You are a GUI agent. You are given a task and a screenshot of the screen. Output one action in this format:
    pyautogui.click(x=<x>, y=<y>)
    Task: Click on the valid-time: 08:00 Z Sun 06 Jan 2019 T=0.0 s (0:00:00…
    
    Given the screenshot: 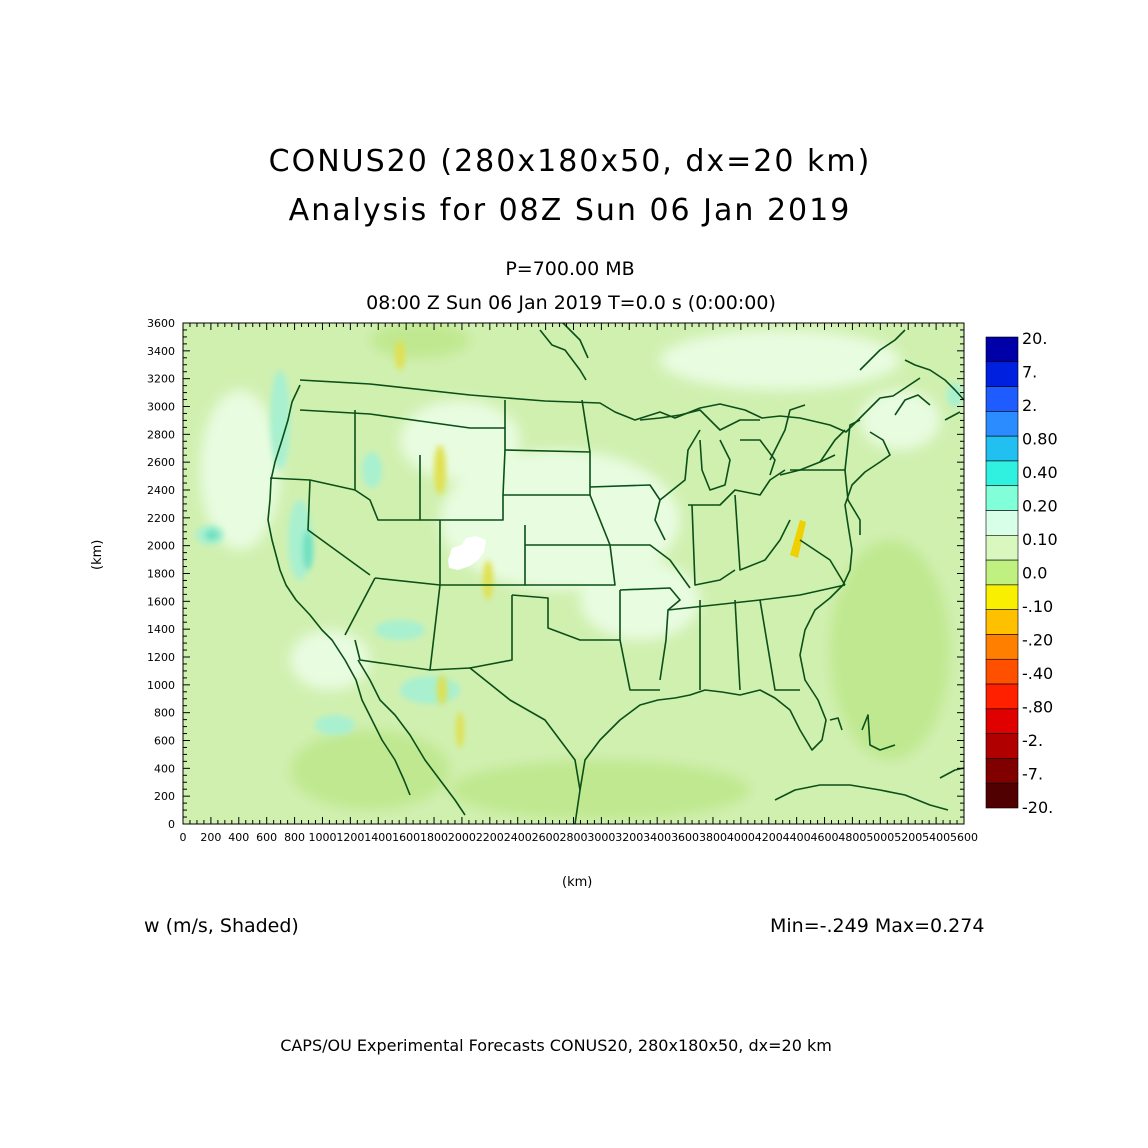 What is the action you would take?
    pyautogui.click(x=571, y=303)
    